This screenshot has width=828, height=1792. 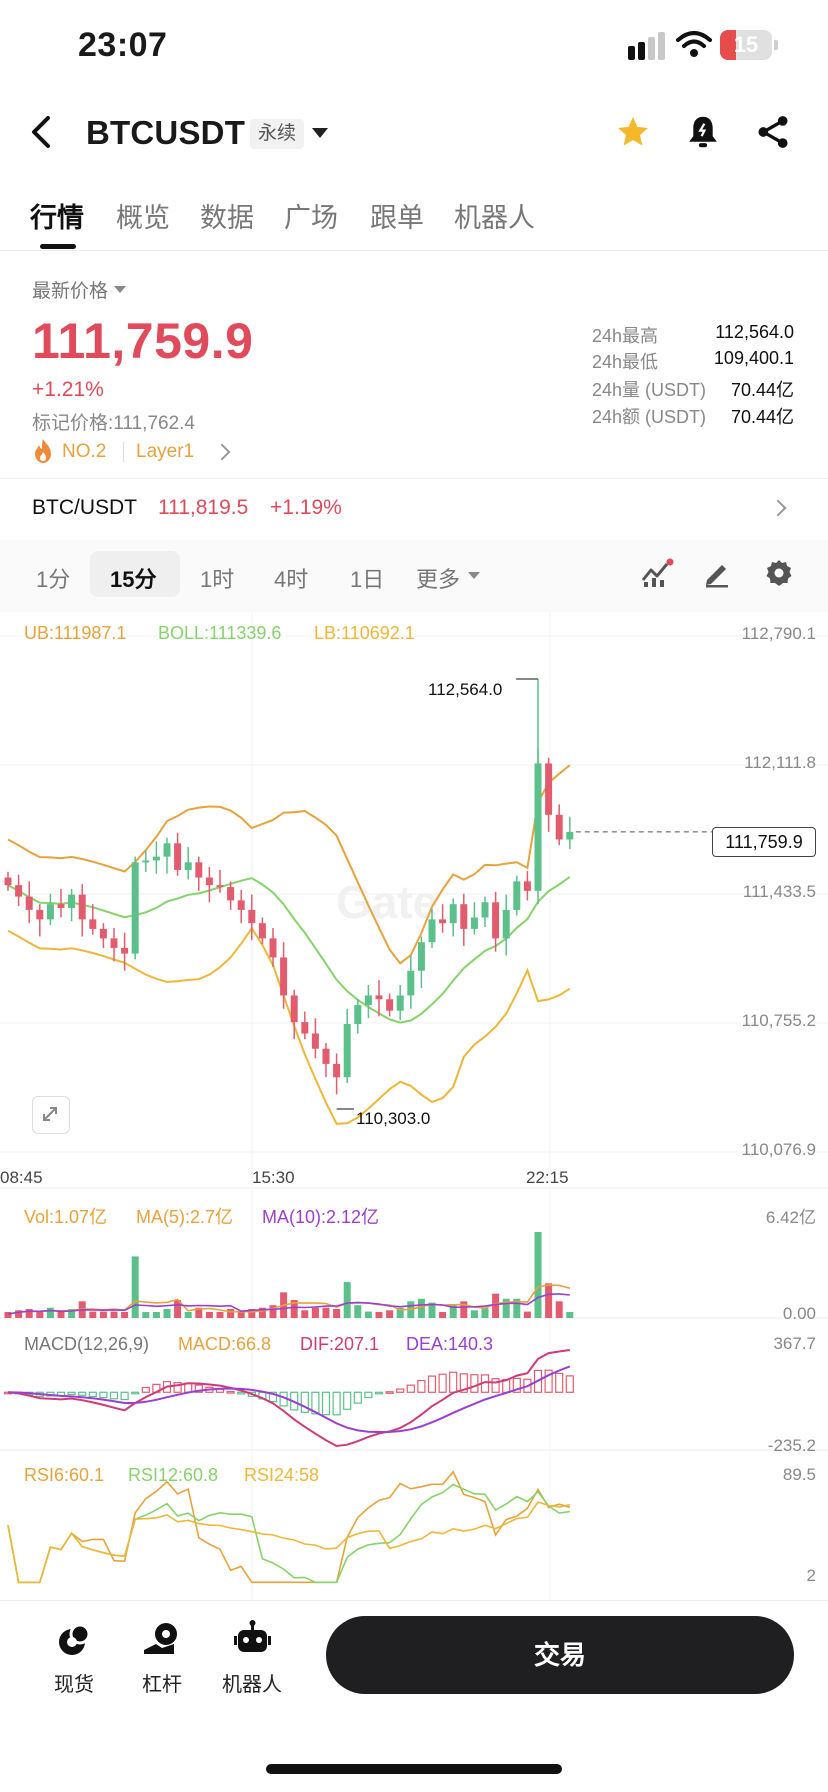 I want to click on low-price-marker: 110,303.0, so click(x=393, y=1118).